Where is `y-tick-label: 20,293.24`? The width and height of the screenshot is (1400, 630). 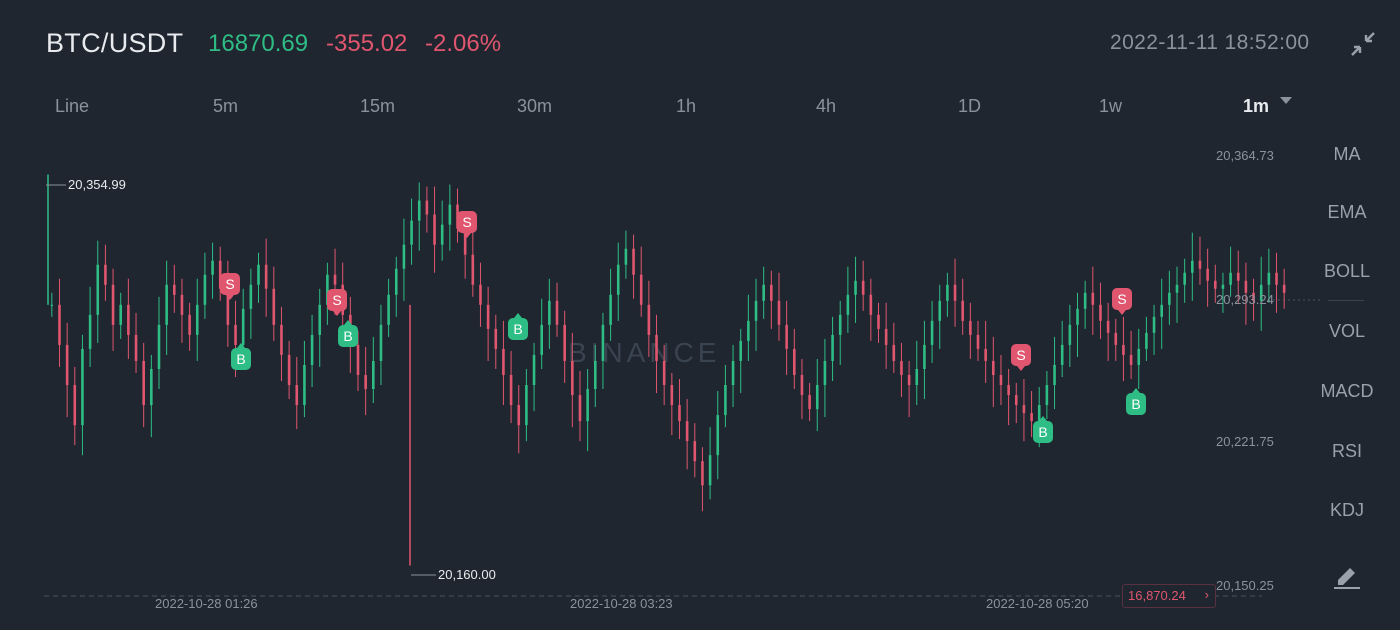 y-tick-label: 20,293.24 is located at coordinates (1245, 299).